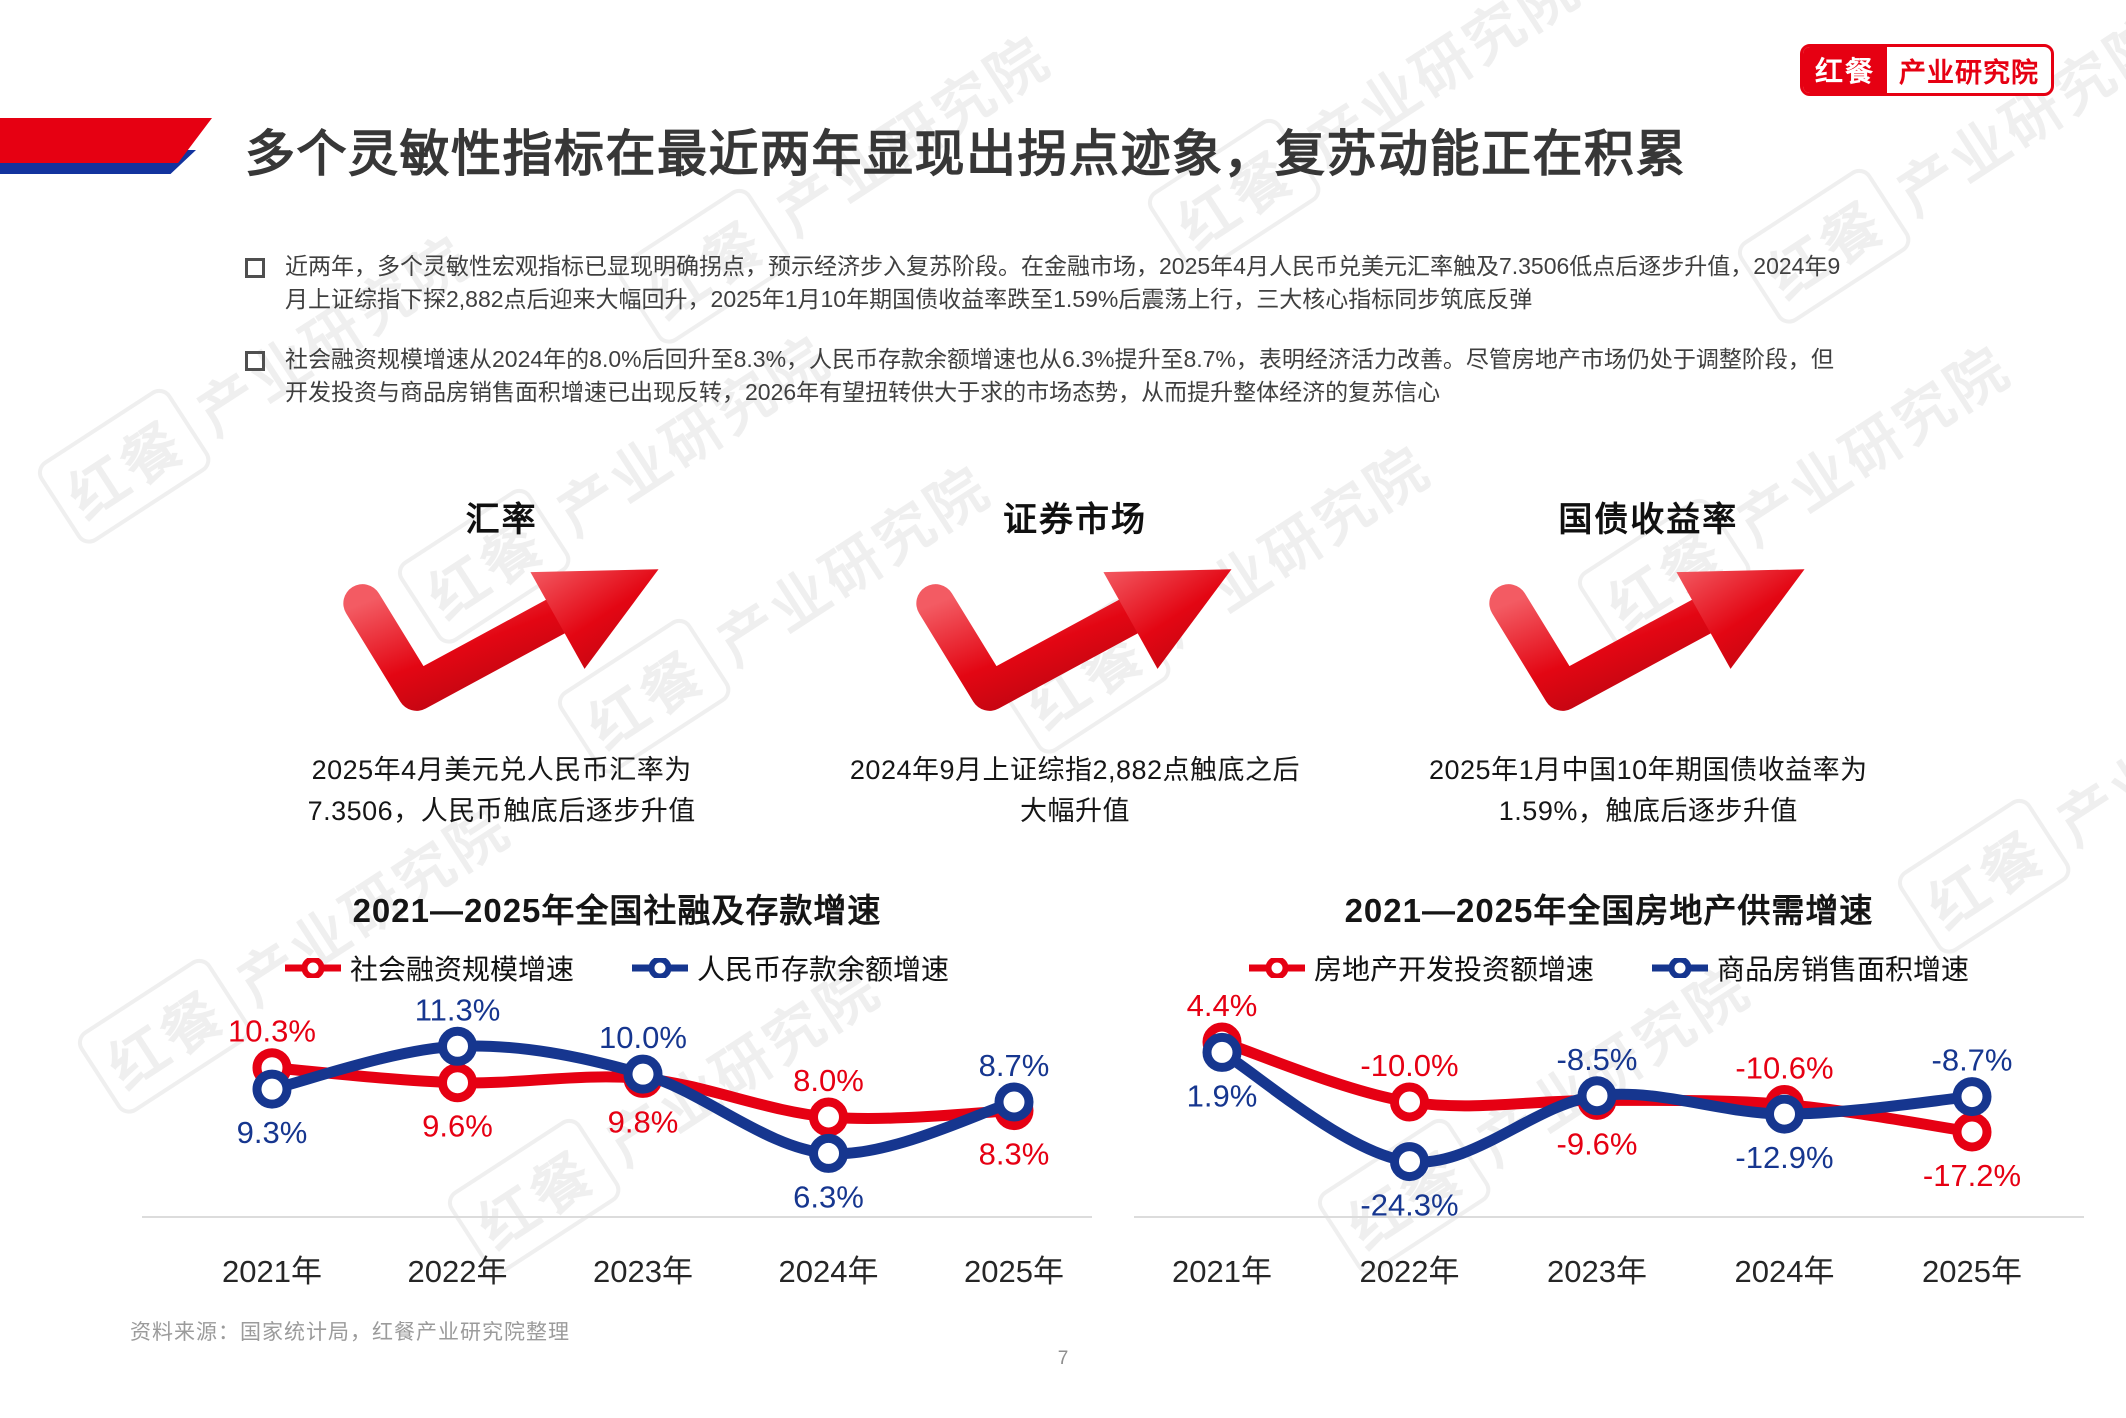 The image size is (2126, 1418). I want to click on data-label: 6.3%, so click(828, 1196).